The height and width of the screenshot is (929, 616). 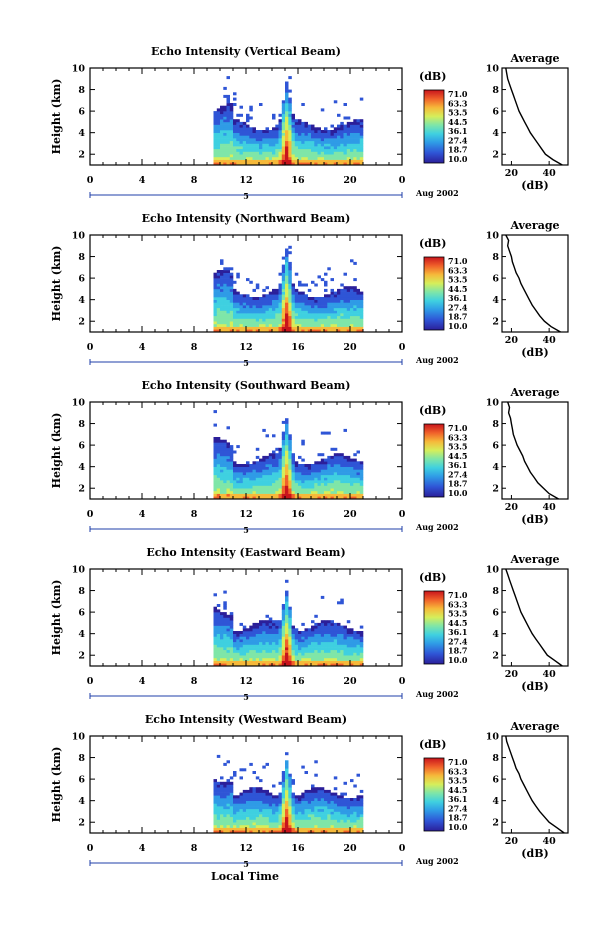 What do you see at coordinates (458, 762) in the screenshot?
I see `colorbar-tick-label: 71.0` at bounding box center [458, 762].